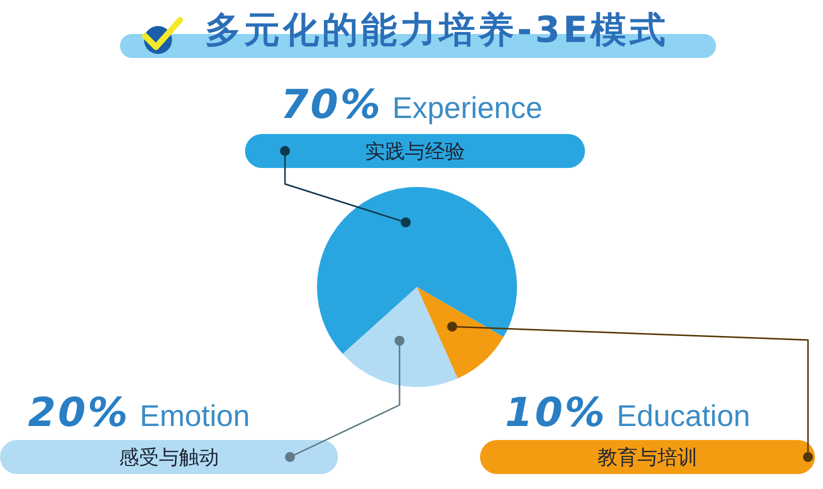 The width and height of the screenshot is (823, 489). Describe the element at coordinates (79, 413) in the screenshot. I see `data-label: 20%` at that location.